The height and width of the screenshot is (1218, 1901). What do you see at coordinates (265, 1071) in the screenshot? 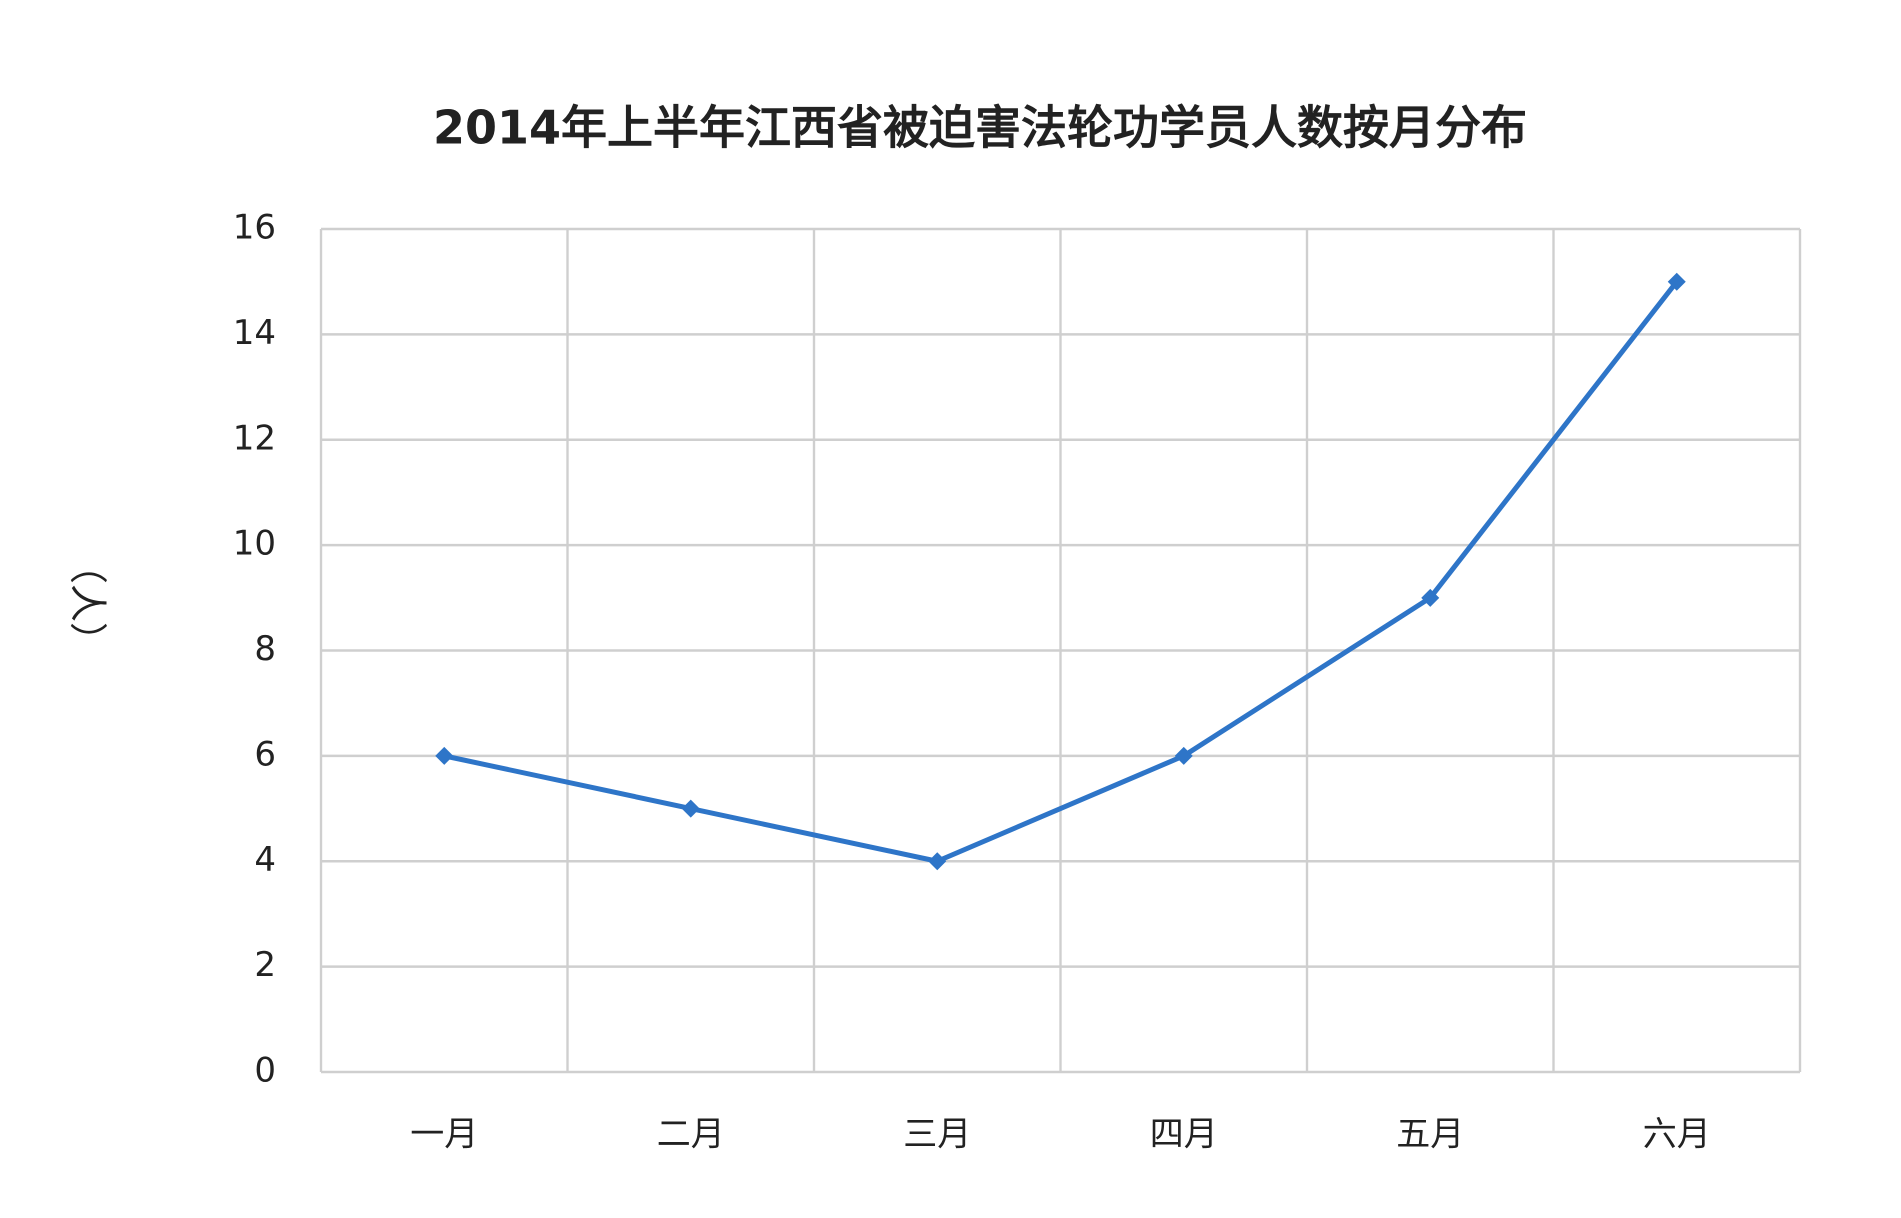
I see `y-tick-label: 0` at bounding box center [265, 1071].